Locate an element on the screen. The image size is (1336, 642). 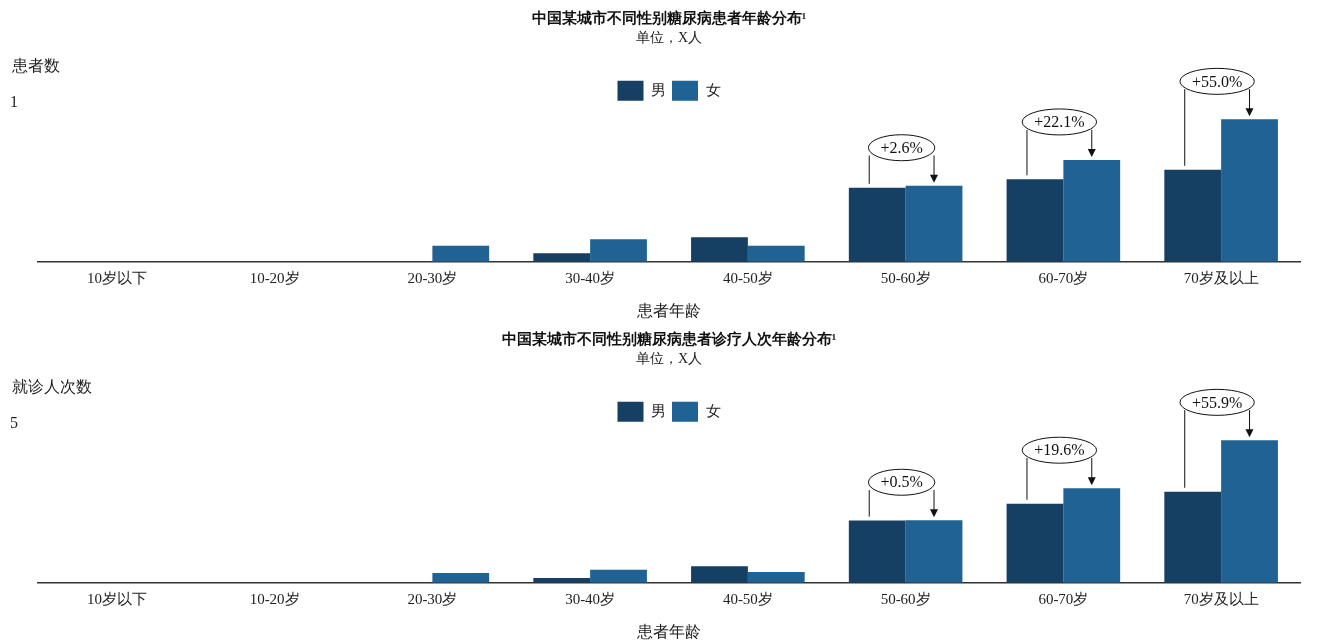
text: 1 is located at coordinates (14, 101).